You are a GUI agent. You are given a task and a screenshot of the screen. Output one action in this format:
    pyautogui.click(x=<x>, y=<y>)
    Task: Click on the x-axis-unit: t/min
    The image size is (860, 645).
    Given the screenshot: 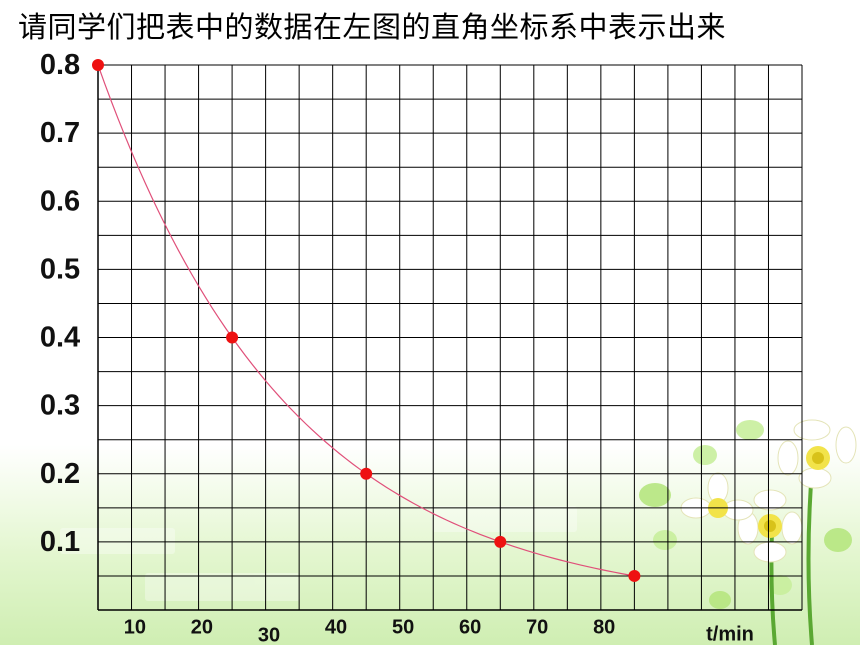 What is the action you would take?
    pyautogui.click(x=730, y=634)
    